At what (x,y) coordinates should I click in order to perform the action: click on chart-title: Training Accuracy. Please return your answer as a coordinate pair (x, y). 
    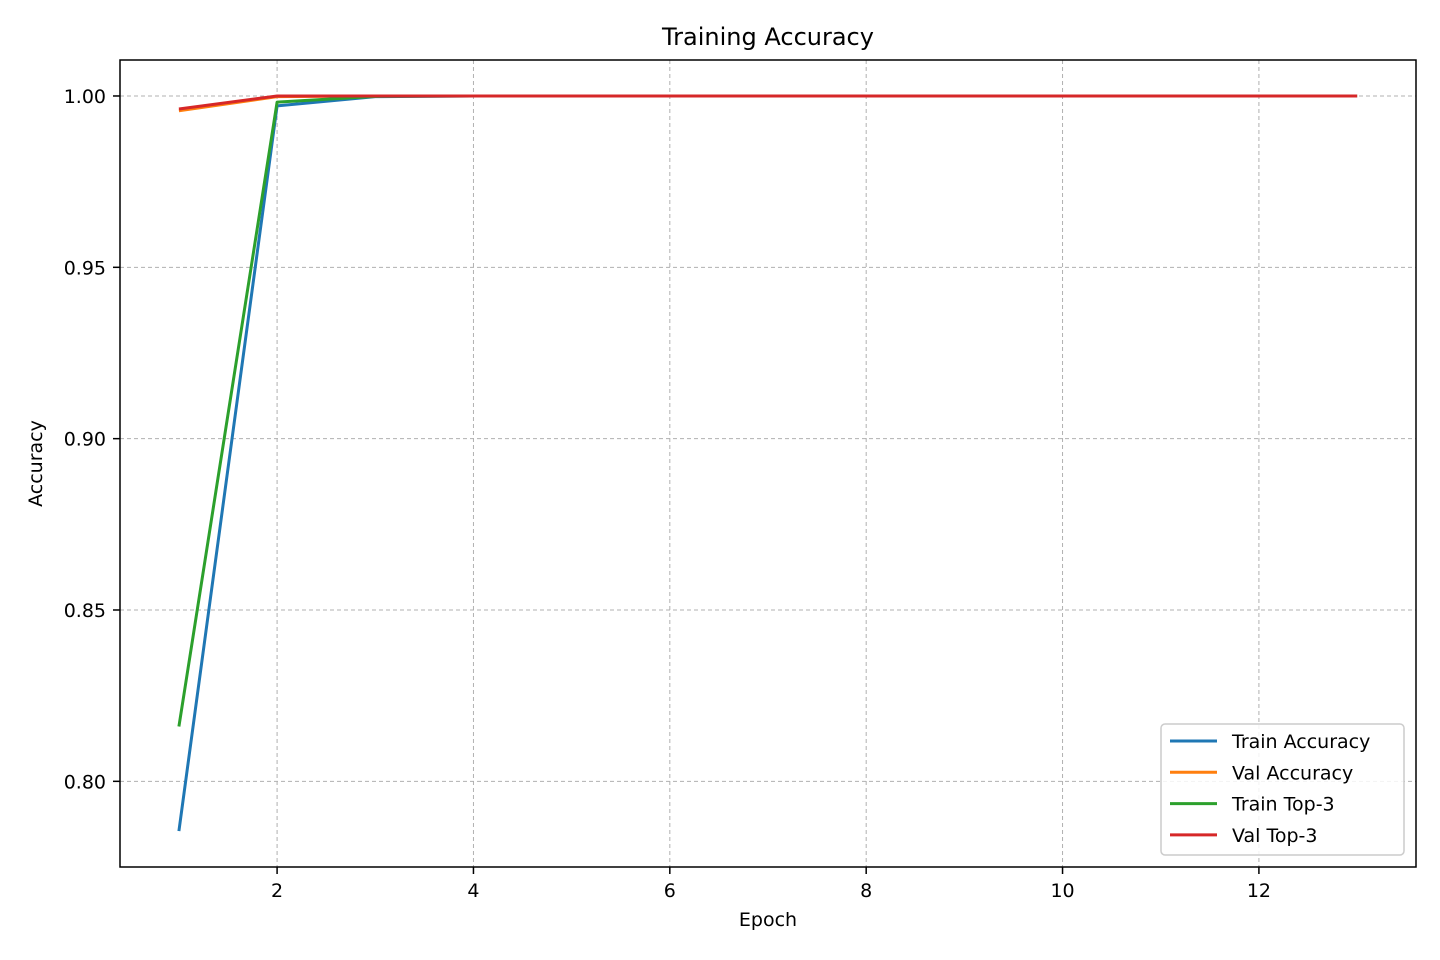
    Looking at the image, I should click on (767, 37).